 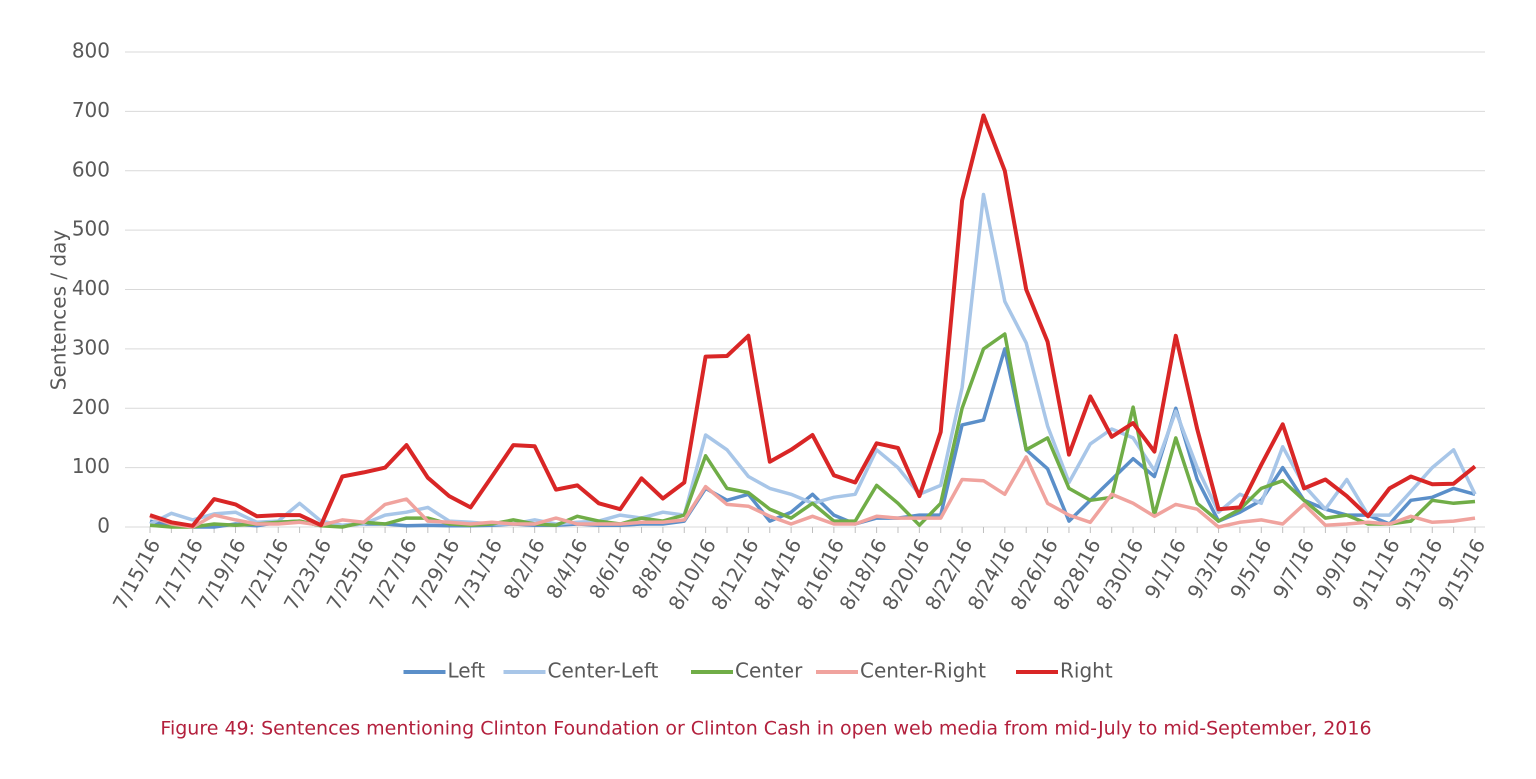 What do you see at coordinates (91, 466) in the screenshot?
I see `y-tick-label: 100` at bounding box center [91, 466].